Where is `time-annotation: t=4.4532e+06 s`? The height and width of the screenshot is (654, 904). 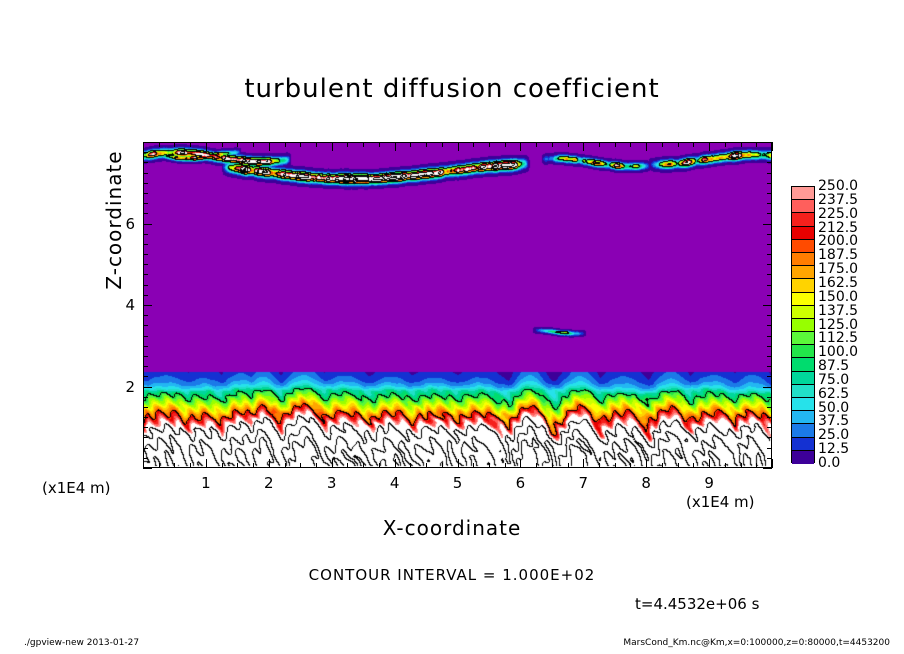 time-annotation: t=4.4532e+06 s is located at coordinates (697, 604).